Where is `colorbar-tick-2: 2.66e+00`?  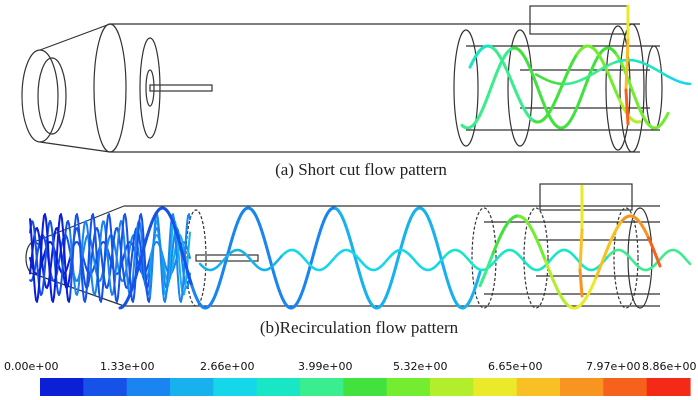 colorbar-tick-2: 2.66e+00 is located at coordinates (227, 366).